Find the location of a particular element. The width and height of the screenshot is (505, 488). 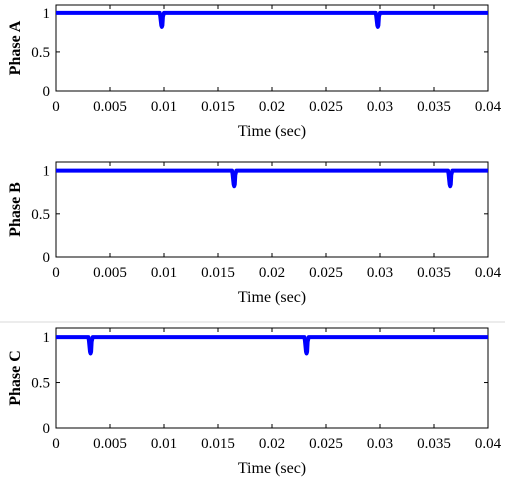

phase-a-y-tick-label: 0.5 is located at coordinates (40, 53).